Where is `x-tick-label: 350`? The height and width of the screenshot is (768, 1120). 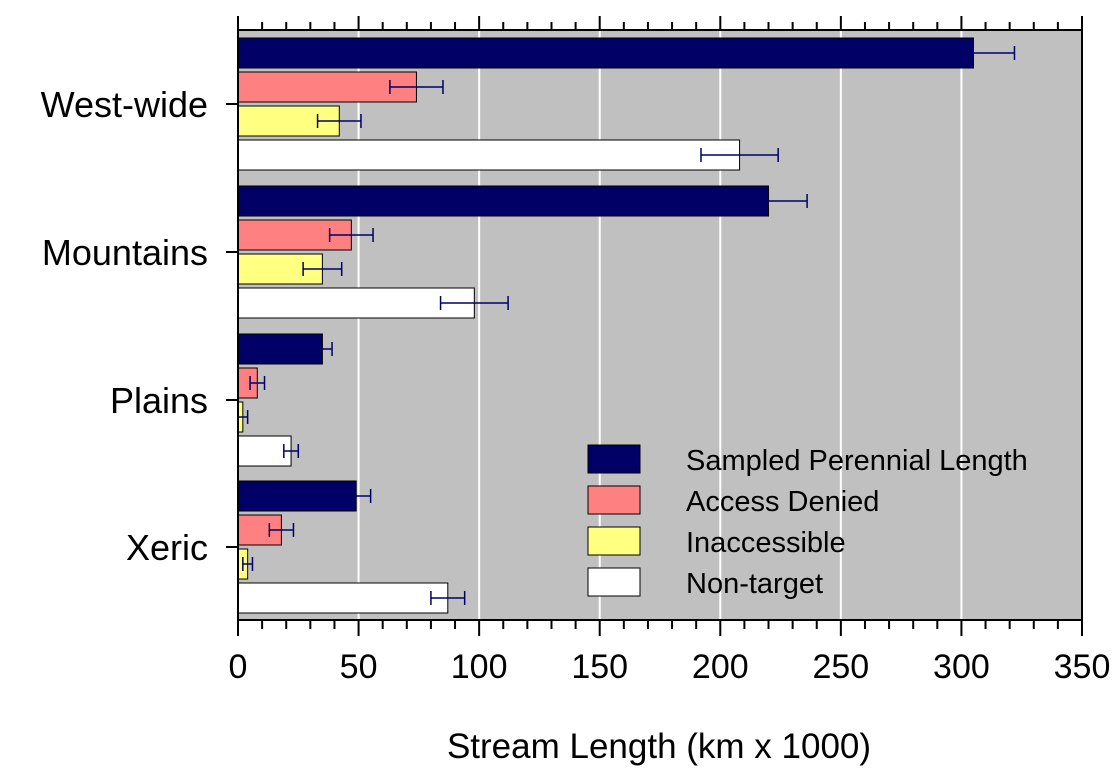
x-tick-label: 350 is located at coordinates (1082, 667).